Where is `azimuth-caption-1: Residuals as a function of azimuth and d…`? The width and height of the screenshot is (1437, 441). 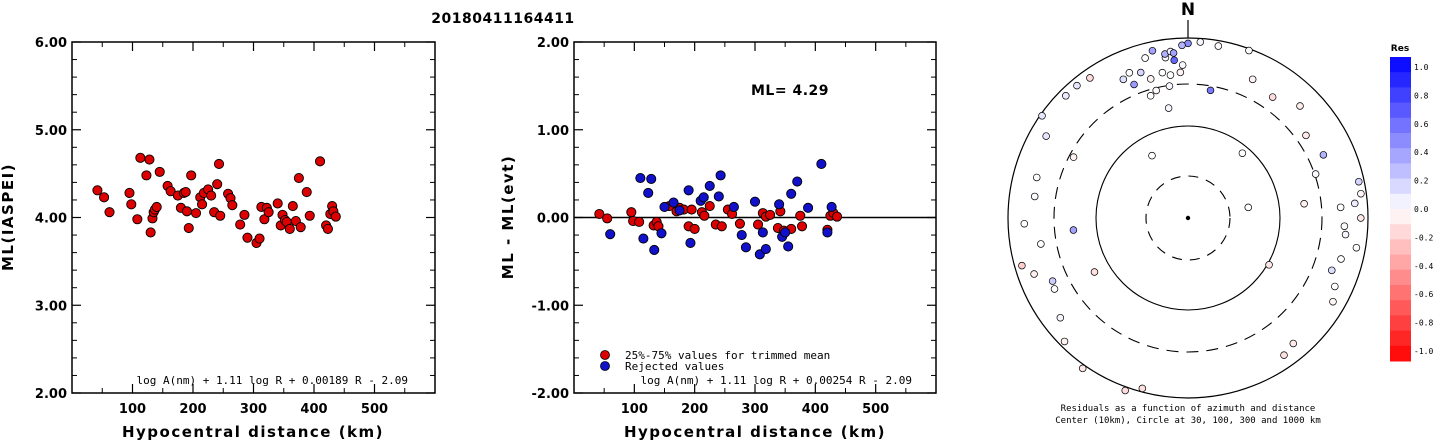 azimuth-caption-1: Residuals as a function of azimuth and d… is located at coordinates (1188, 409).